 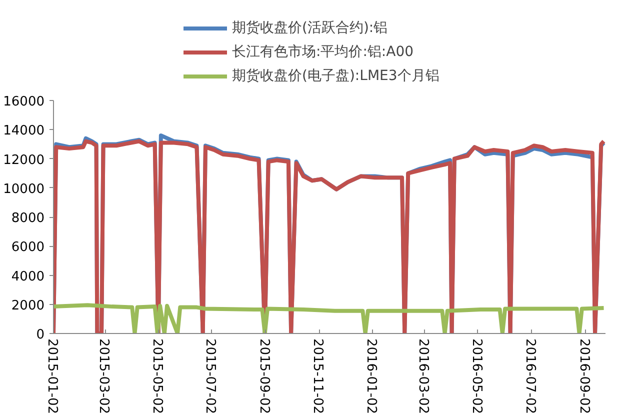 What do you see at coordinates (24, 102) in the screenshot?
I see `y-tick-label: 16000` at bounding box center [24, 102].